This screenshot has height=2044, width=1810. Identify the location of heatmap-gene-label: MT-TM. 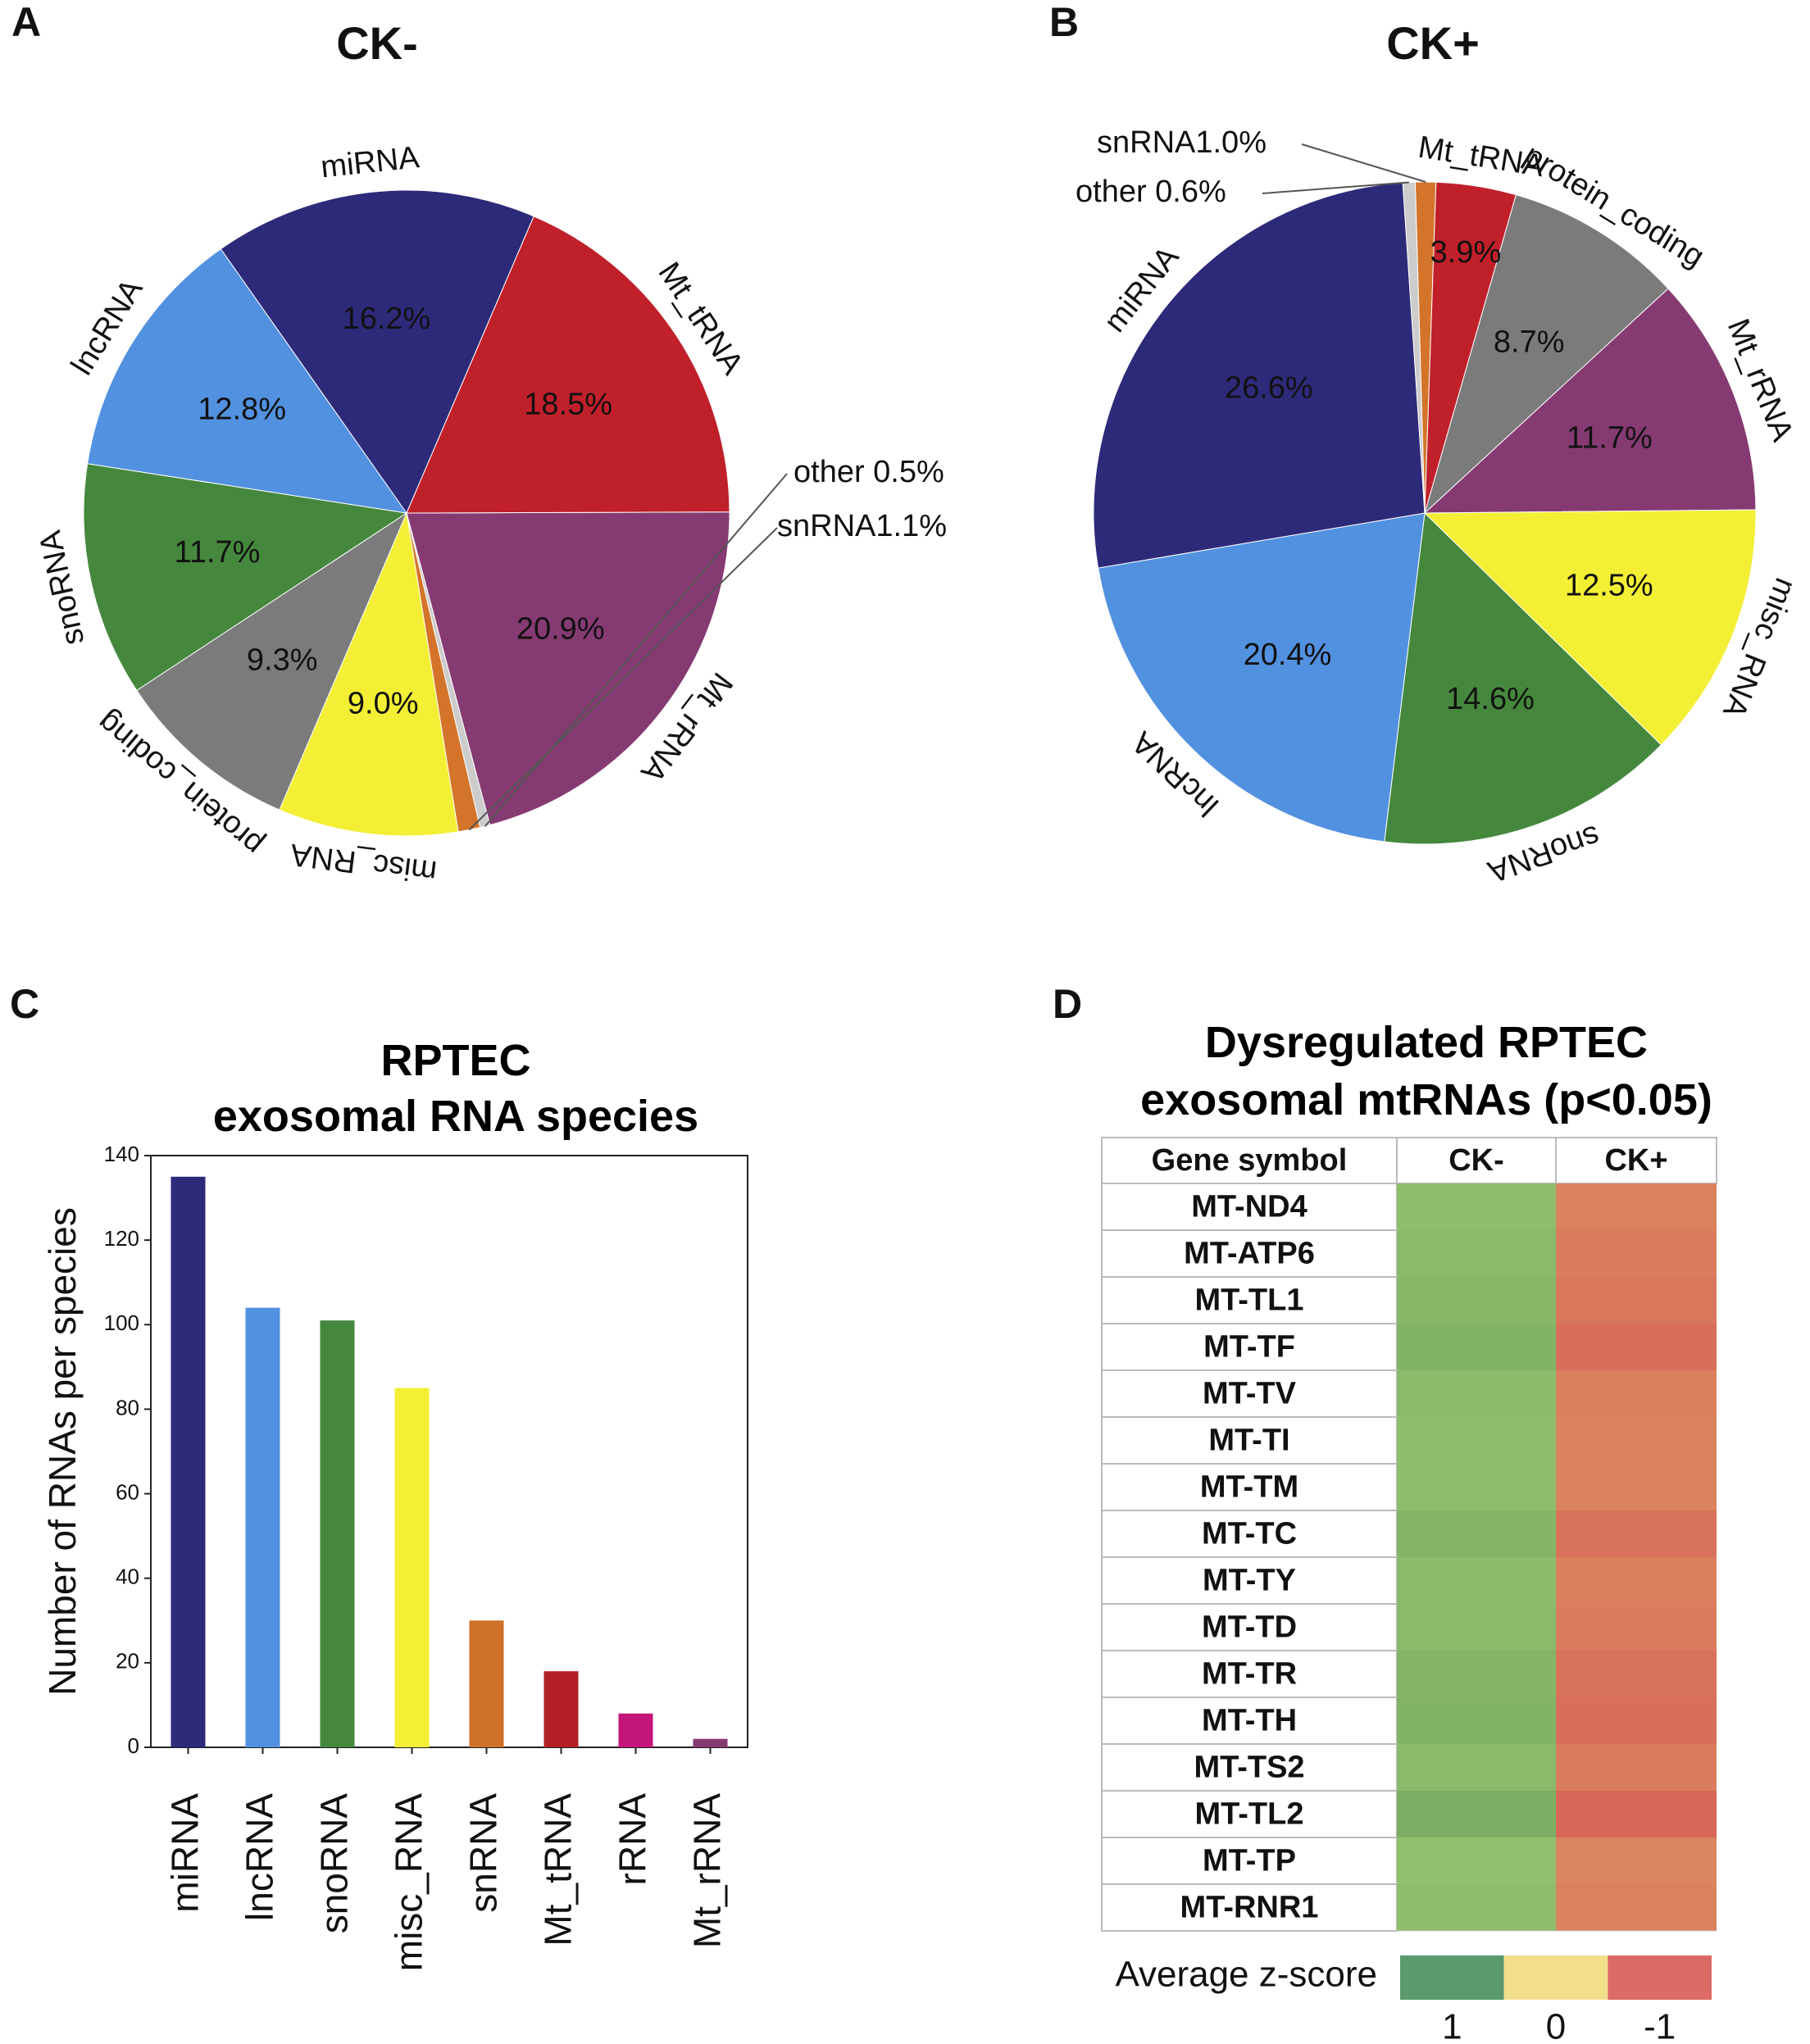
(1249, 1487).